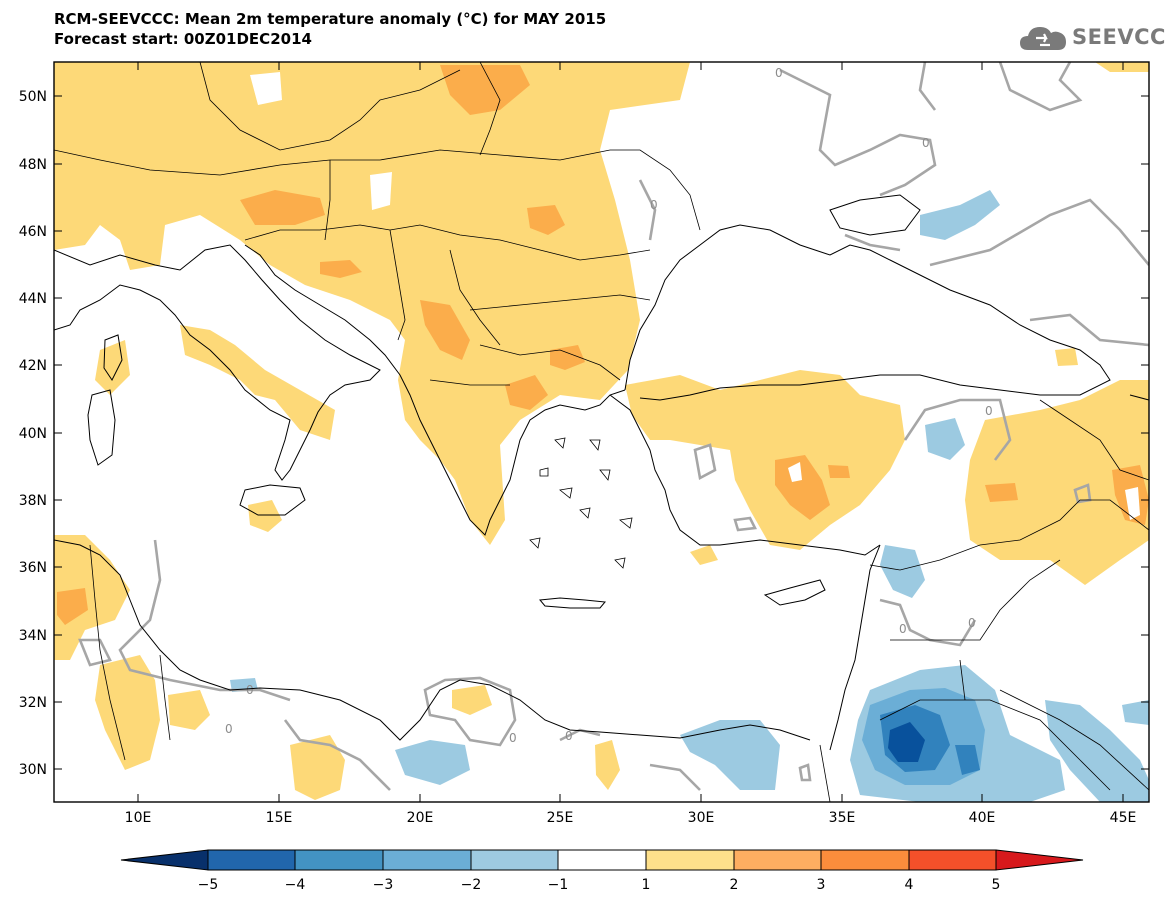 Image resolution: width=1165 pixels, height=907 pixels. Describe the element at coordinates (33, 568) in the screenshot. I see `lat-tick-label: 36N` at that location.